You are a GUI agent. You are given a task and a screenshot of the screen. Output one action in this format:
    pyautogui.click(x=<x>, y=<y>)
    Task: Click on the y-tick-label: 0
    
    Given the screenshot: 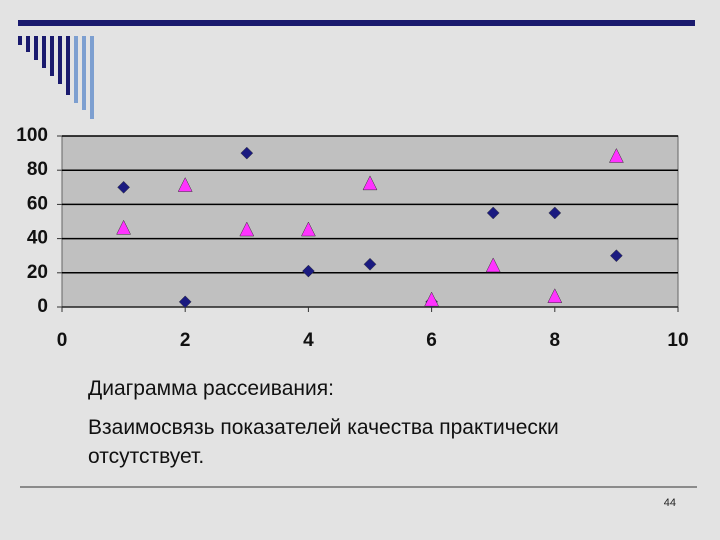 What is the action you would take?
    pyautogui.click(x=42, y=306)
    